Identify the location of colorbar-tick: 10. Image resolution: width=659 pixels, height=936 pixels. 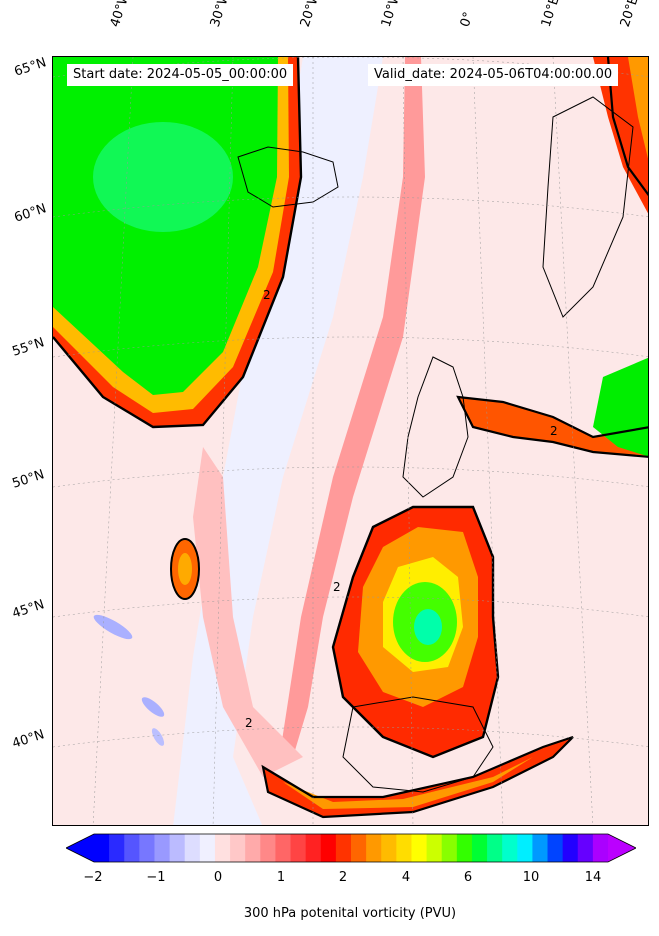
(531, 877).